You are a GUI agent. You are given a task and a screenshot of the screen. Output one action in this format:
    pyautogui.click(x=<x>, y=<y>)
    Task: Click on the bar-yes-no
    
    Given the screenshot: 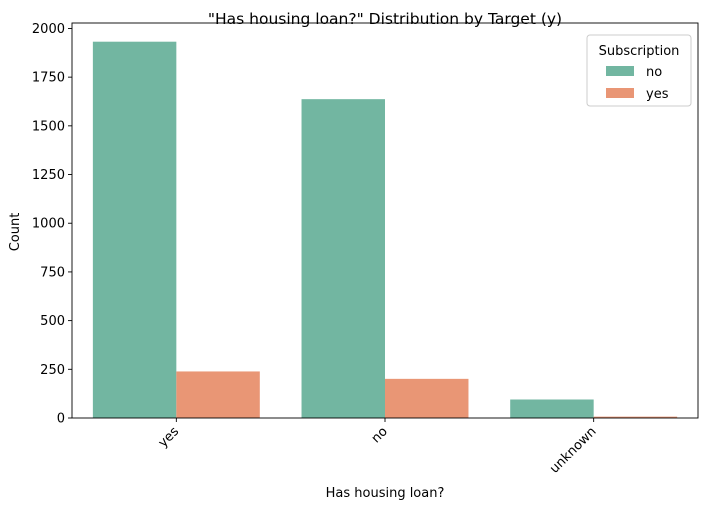 What is the action you would take?
    pyautogui.click(x=134, y=229)
    